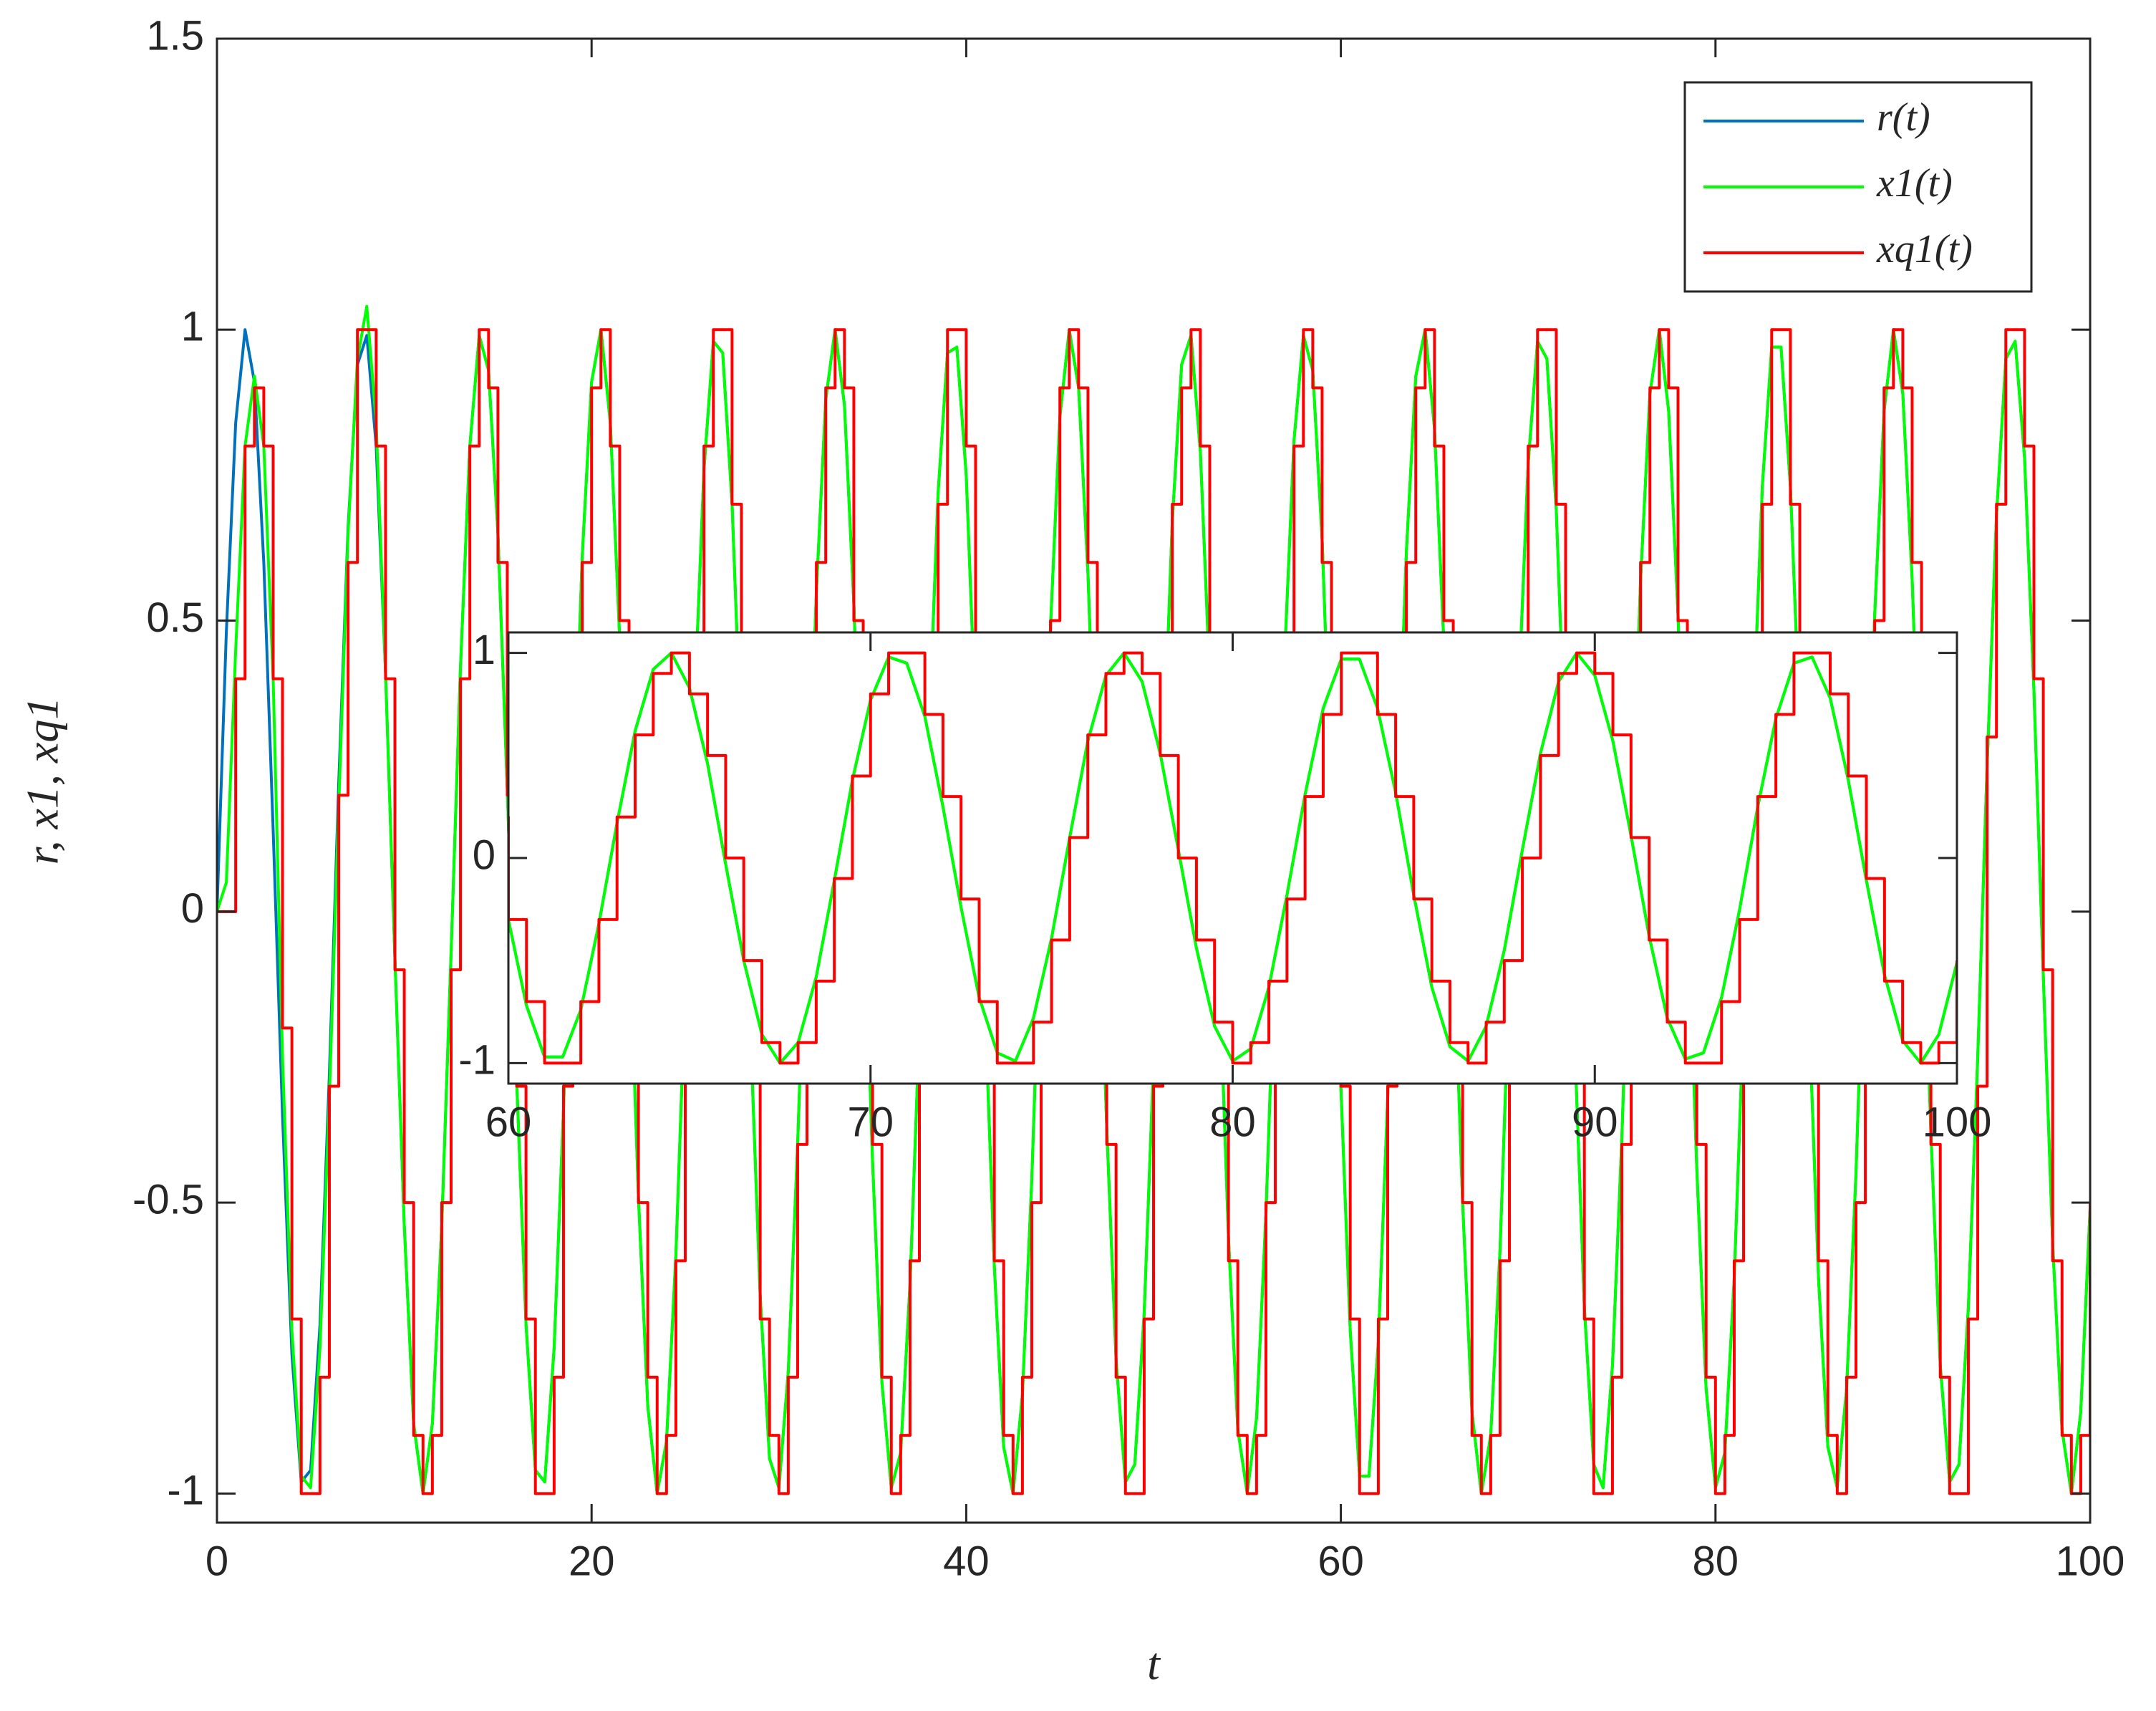 The height and width of the screenshot is (1711, 2156). What do you see at coordinates (175, 35) in the screenshot?
I see `y-tick-label: 1.5` at bounding box center [175, 35].